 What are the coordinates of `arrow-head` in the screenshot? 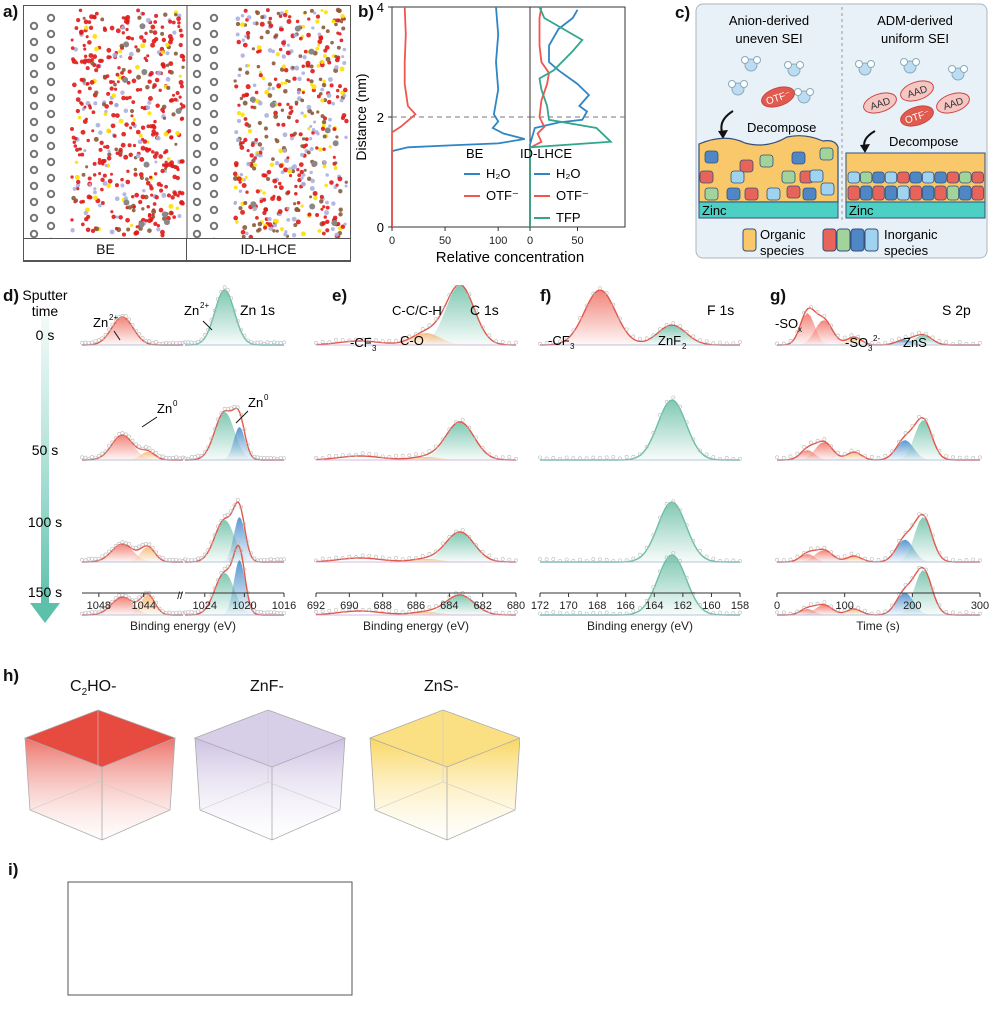 It's located at (723, 134).